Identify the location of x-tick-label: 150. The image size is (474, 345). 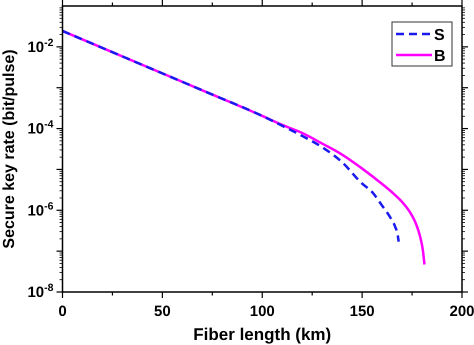
(362, 311).